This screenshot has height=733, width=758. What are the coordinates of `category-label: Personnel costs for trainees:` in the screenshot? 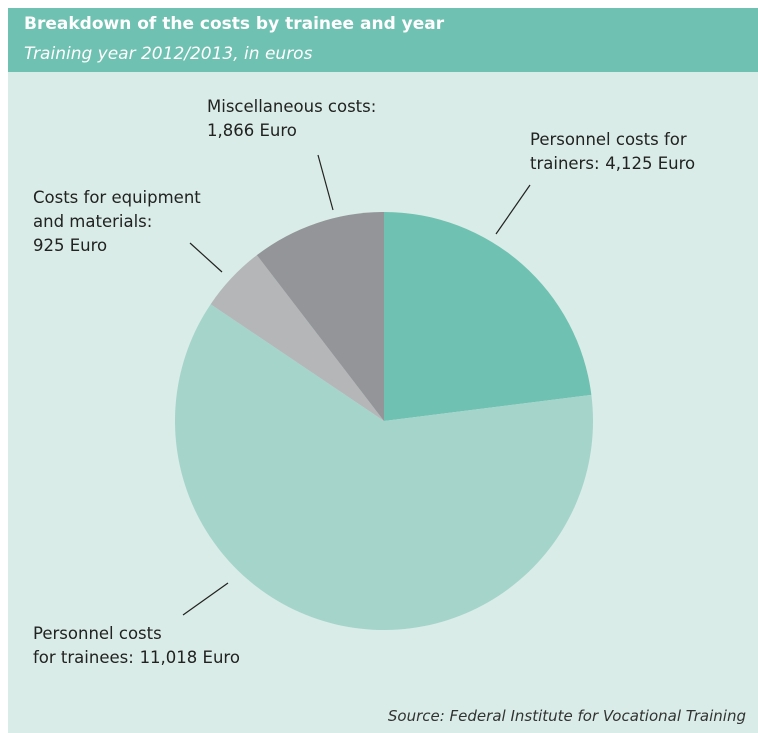 It's located at (97, 645).